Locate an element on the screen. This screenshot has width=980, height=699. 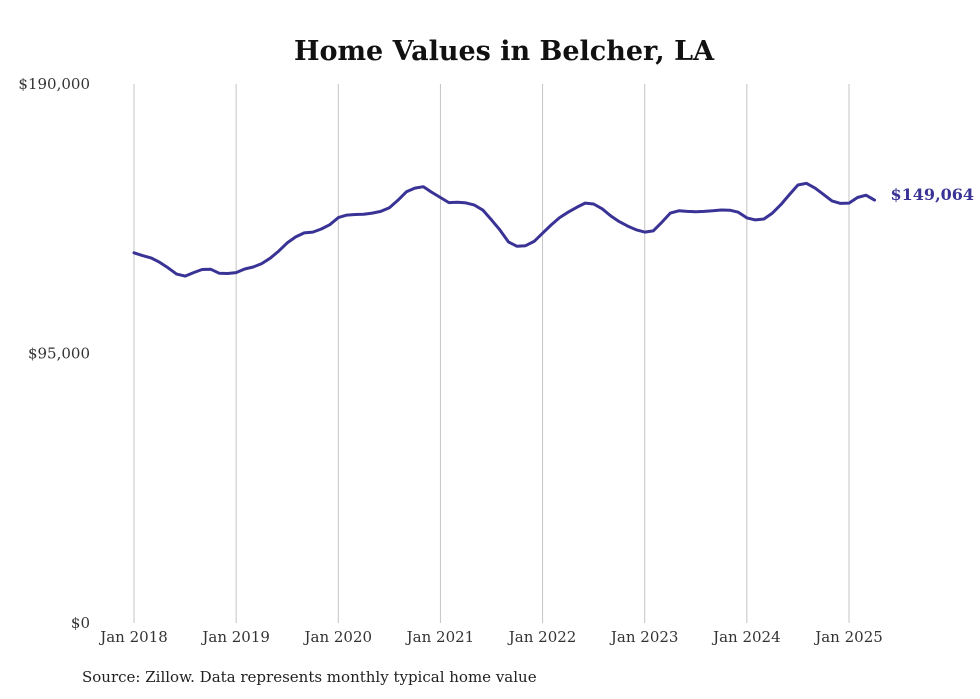
chart-title: Home Values in Belcher, LA is located at coordinates (504, 51).